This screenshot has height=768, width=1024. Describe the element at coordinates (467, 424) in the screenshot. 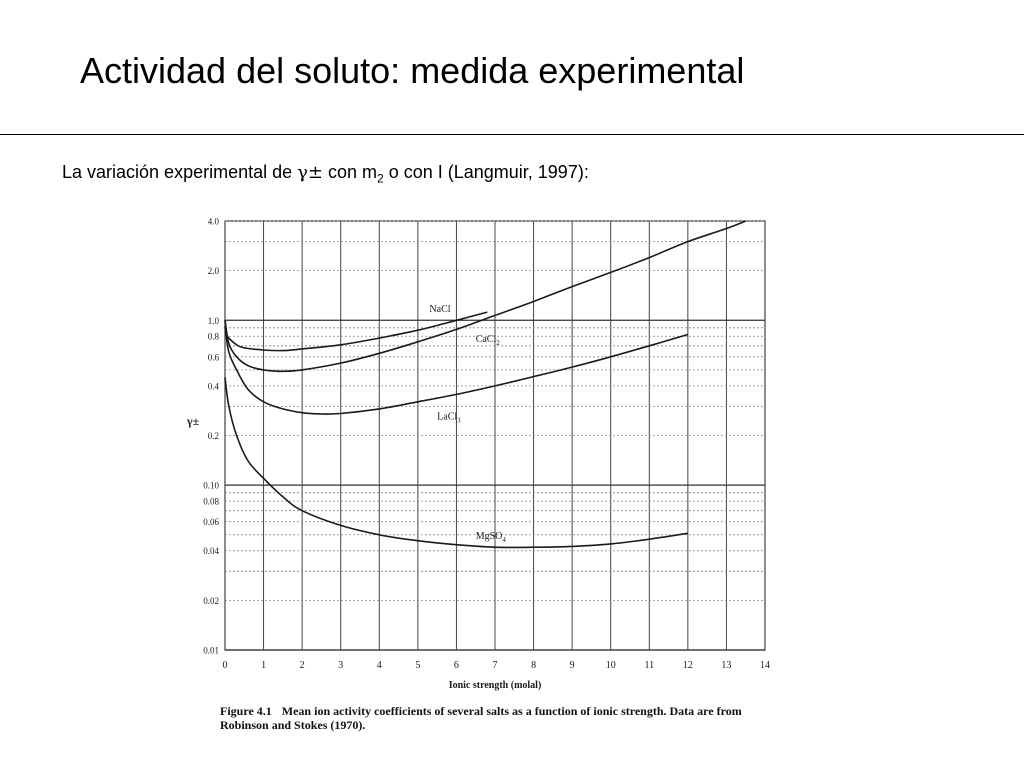

I see `chart-series-labels: NaCl CaCl2 LaCl3 MgSO4` at that location.